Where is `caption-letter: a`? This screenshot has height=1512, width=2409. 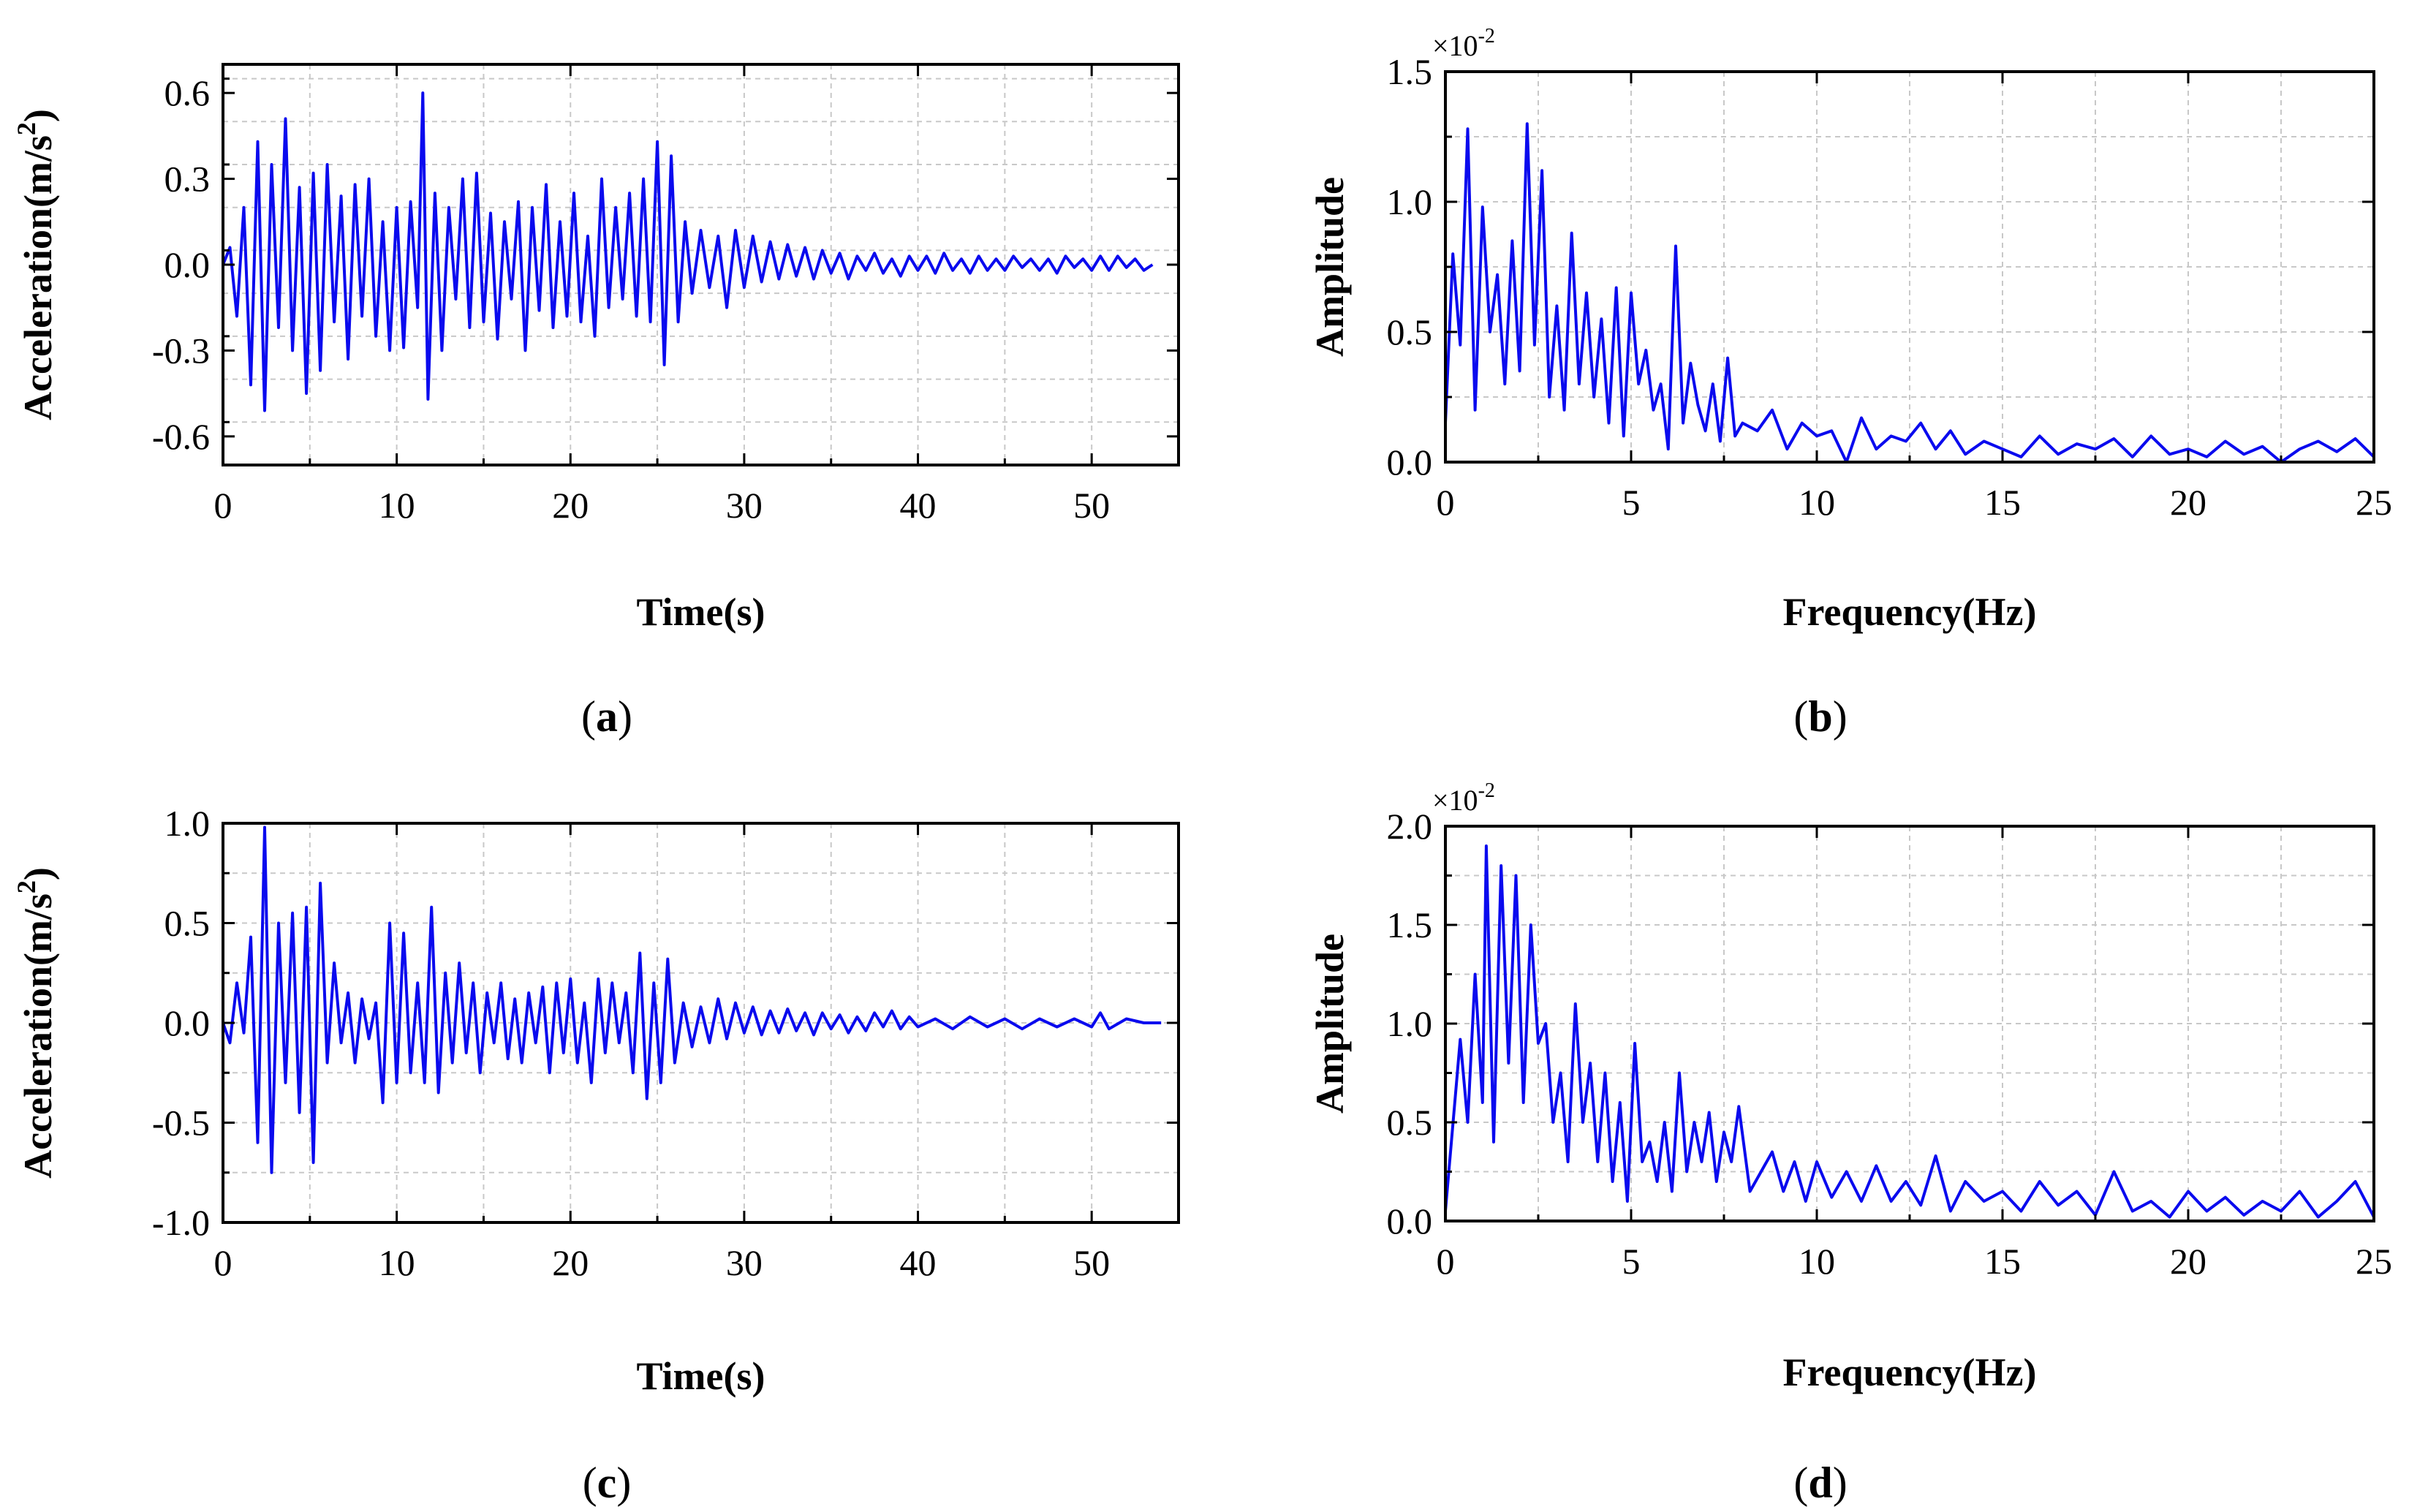
caption-letter: a is located at coordinates (607, 716).